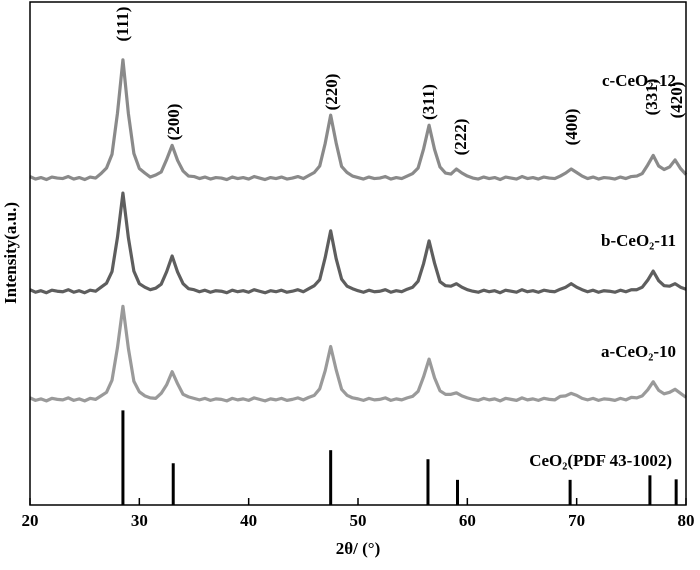 The height and width of the screenshot is (570, 700). Describe the element at coordinates (467, 520) in the screenshot. I see `x-tick-label: 60` at that location.